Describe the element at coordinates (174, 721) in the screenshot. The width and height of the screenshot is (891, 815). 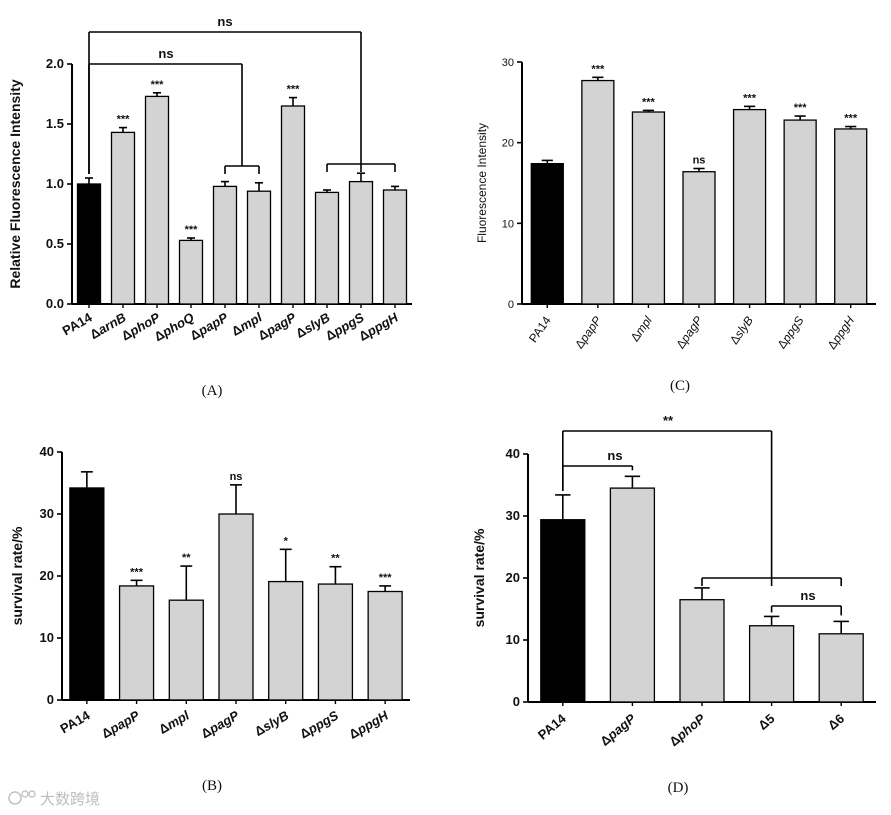
I see `x-tick-label: Δmpl` at that location.